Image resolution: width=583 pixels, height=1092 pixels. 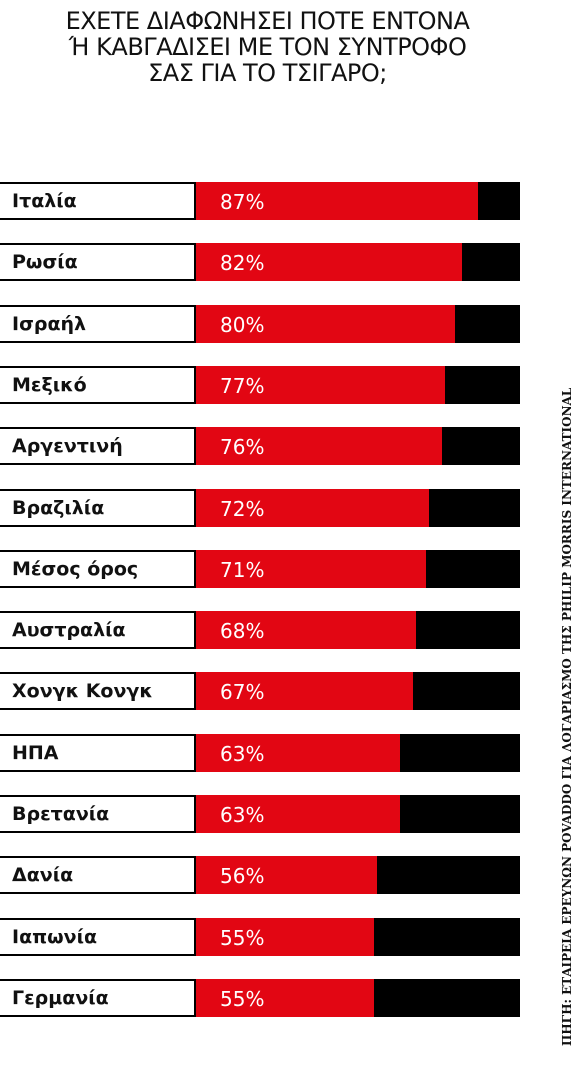 I want to click on bar-row: 77% Μεξικό, so click(x=260, y=385).